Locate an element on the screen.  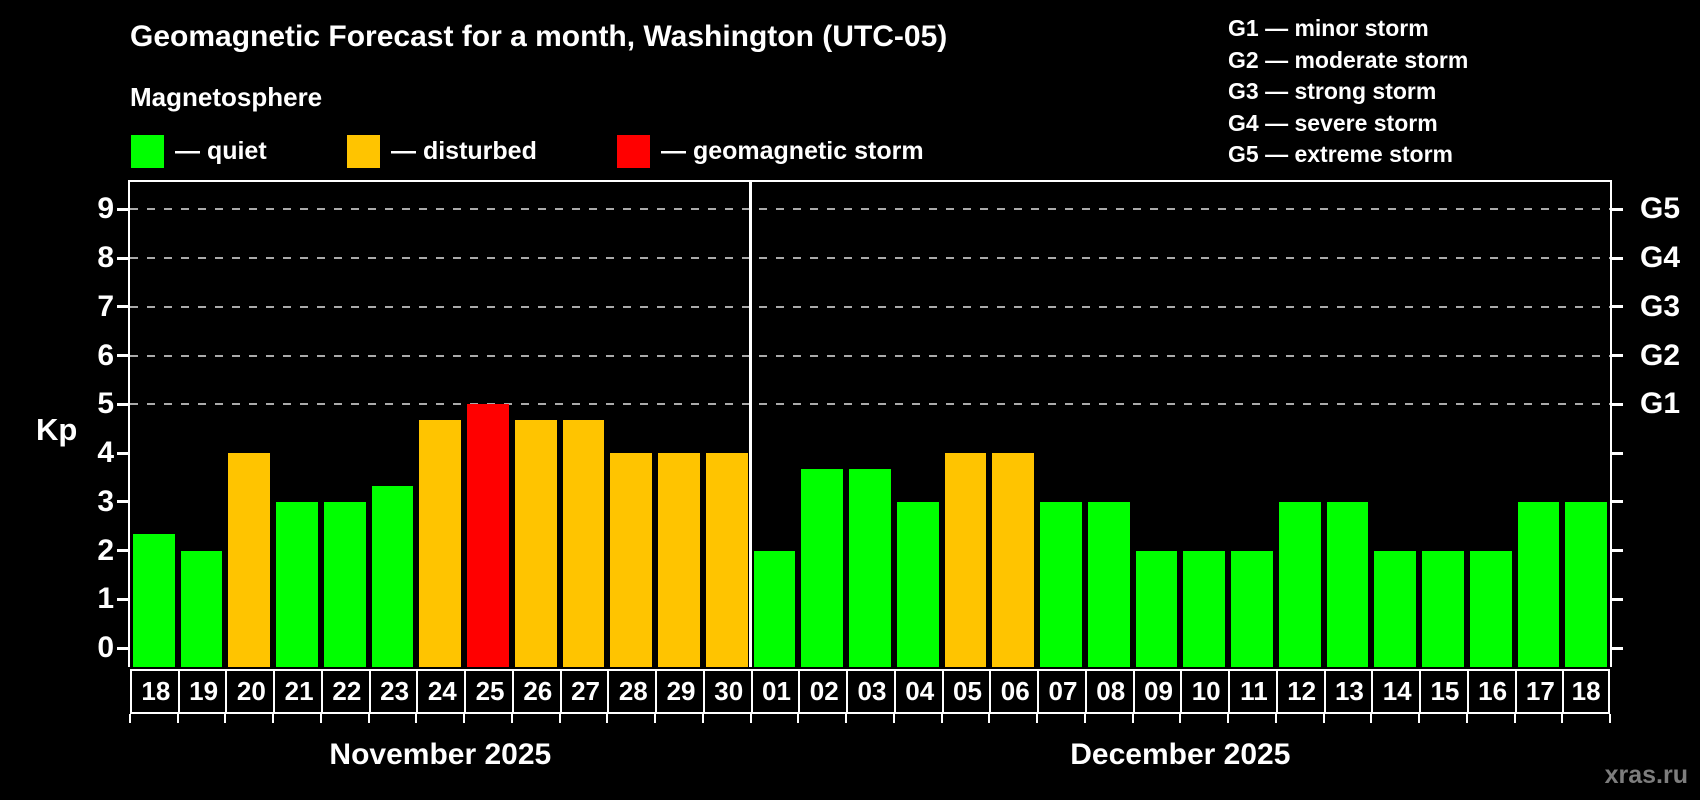
day-label-box: 06 is located at coordinates (1014, 691).